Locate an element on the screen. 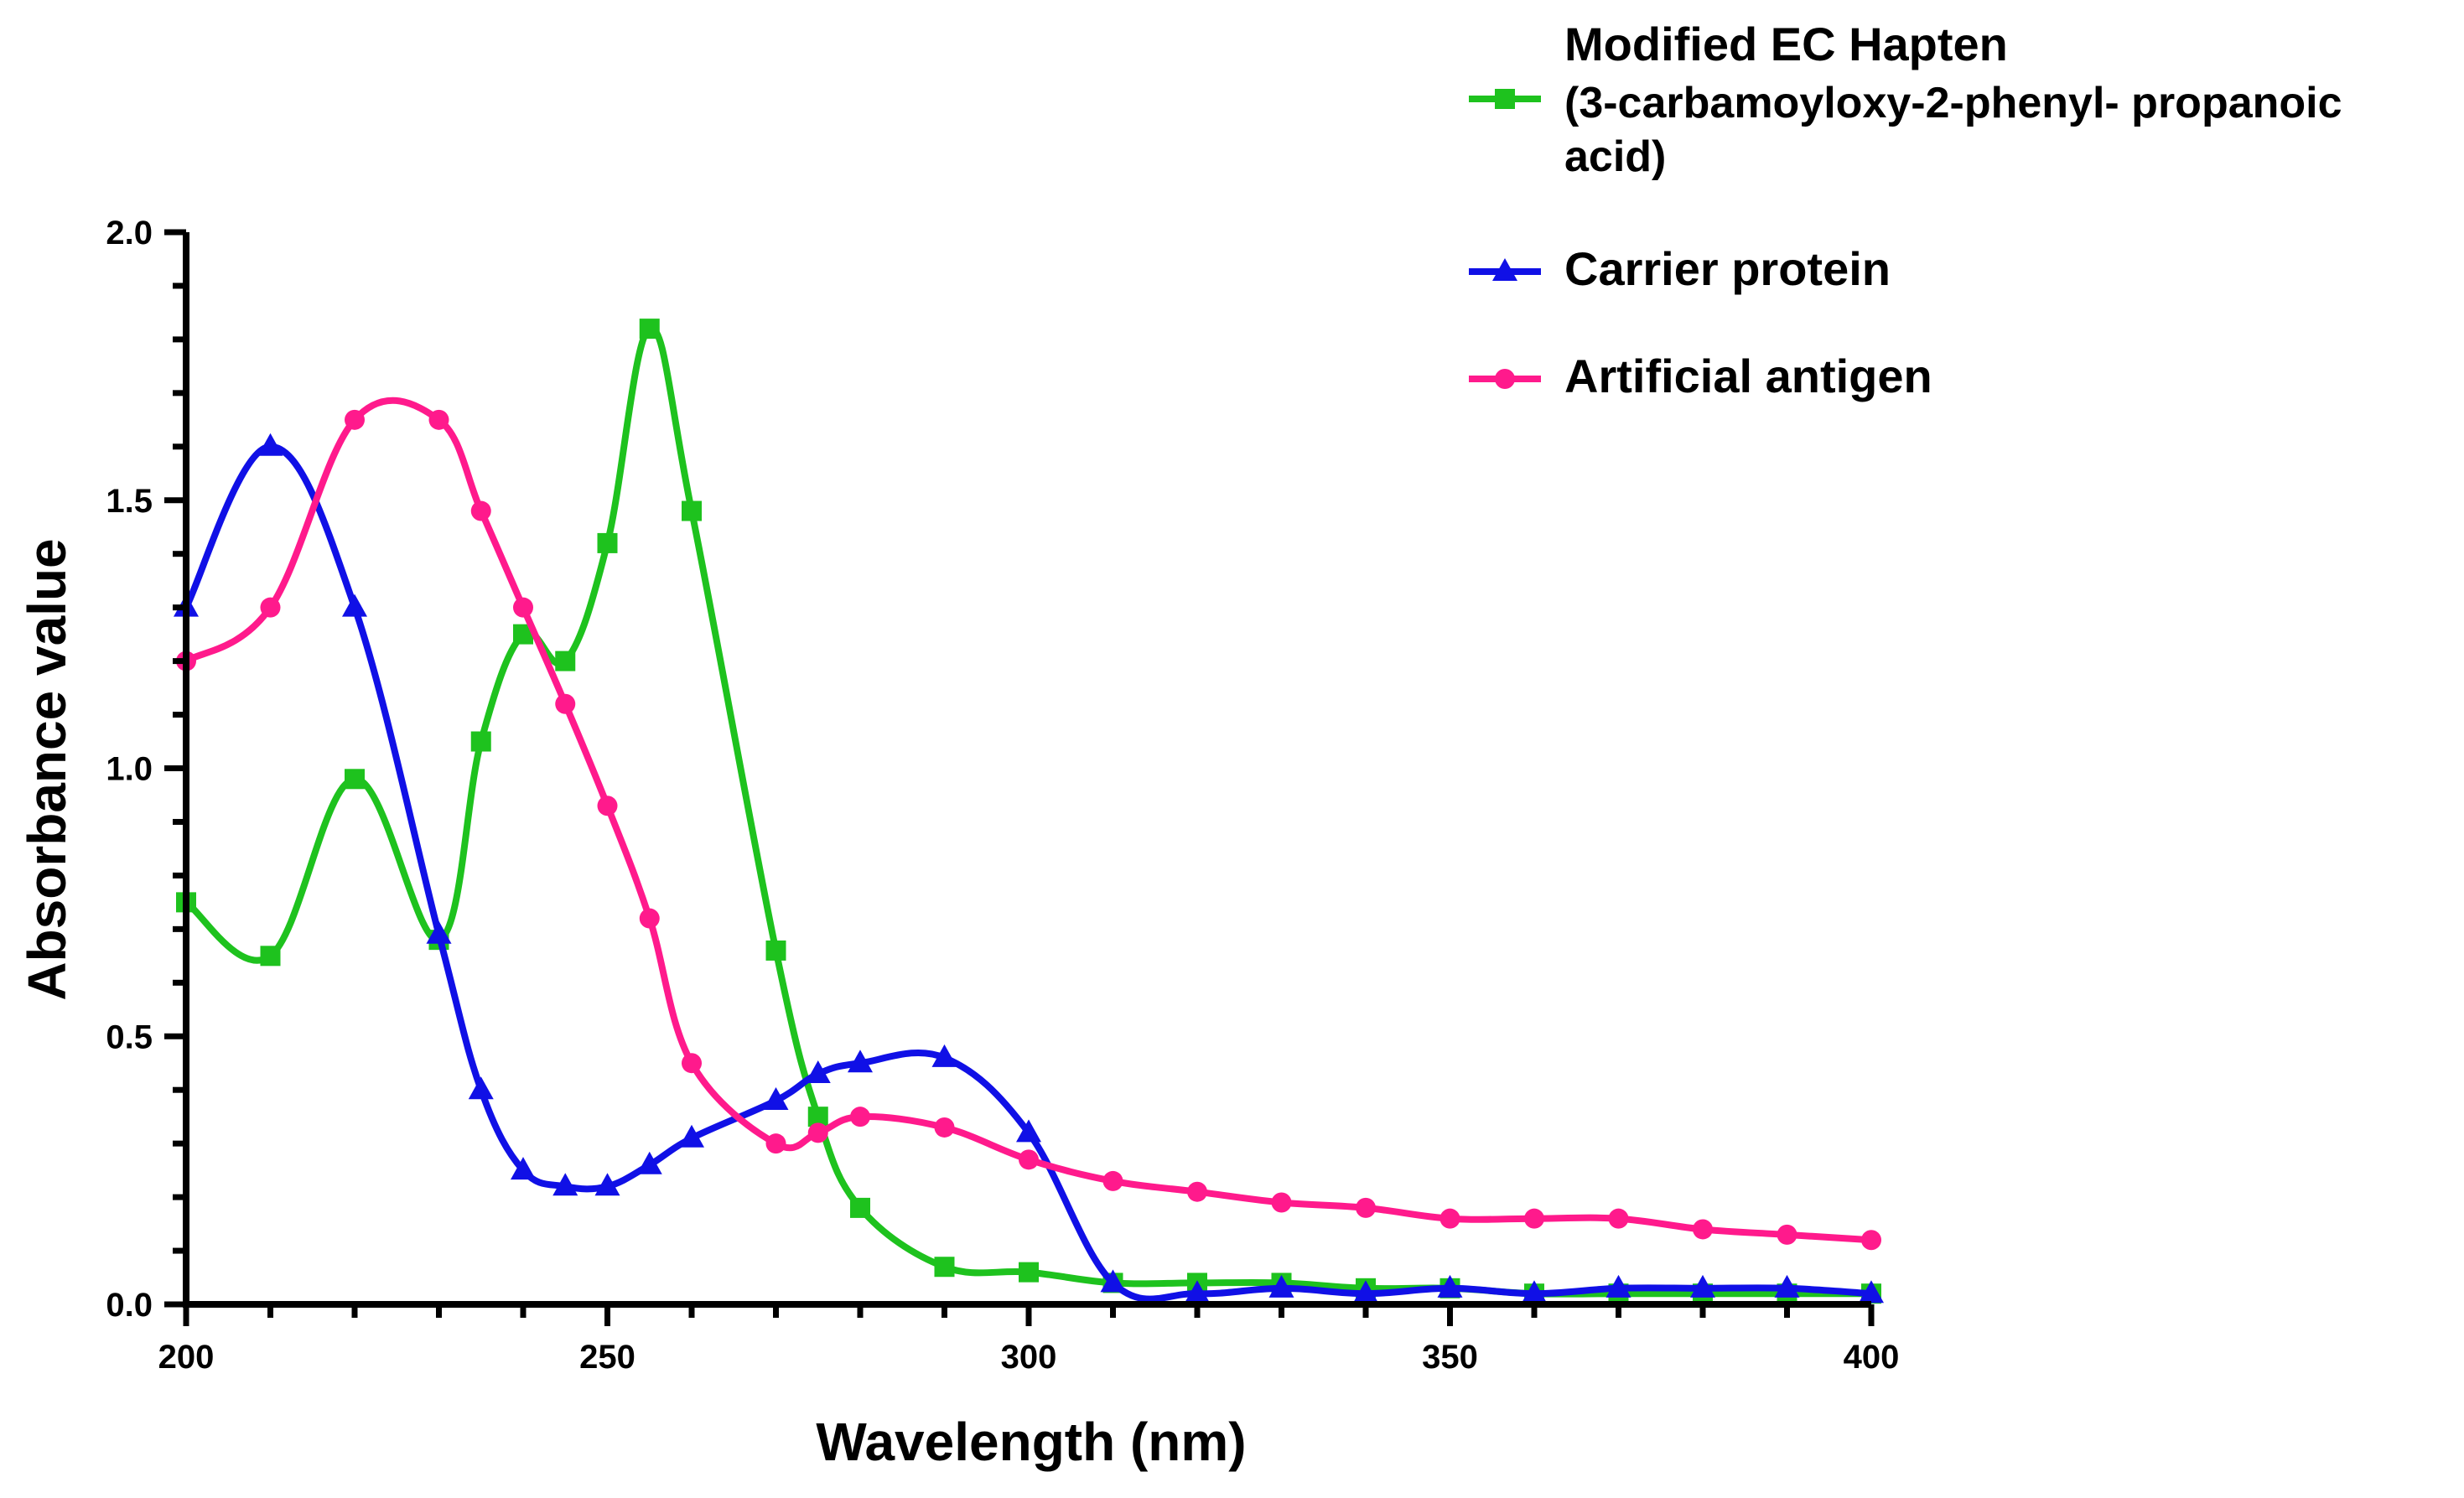 Image resolution: width=2464 pixels, height=1498 pixels. x-axis-title: Wavelength (nm) is located at coordinates (1031, 1442).